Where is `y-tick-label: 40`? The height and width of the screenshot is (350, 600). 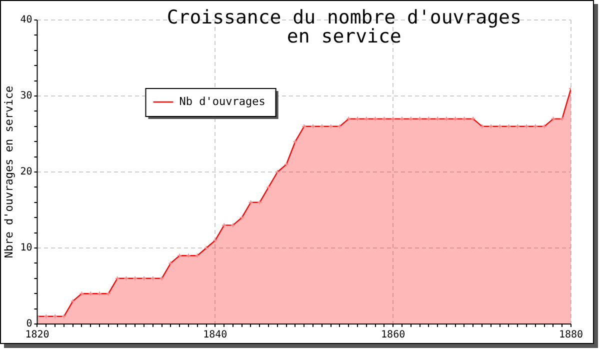
y-tick-label: 40 is located at coordinates (26, 20).